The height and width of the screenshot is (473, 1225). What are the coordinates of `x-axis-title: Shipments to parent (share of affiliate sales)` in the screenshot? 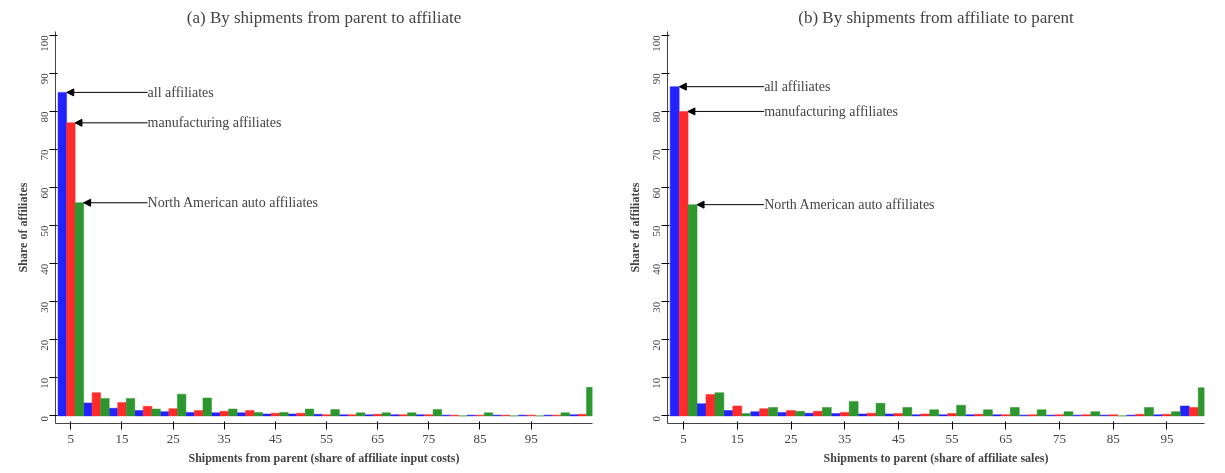 It's located at (936, 457).